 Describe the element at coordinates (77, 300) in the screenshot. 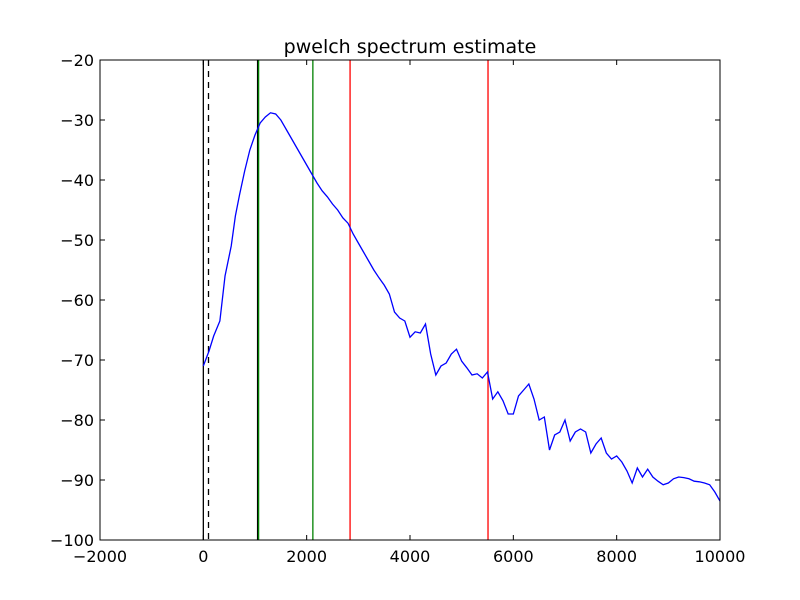

I see `y-tick-label-4: −60` at that location.